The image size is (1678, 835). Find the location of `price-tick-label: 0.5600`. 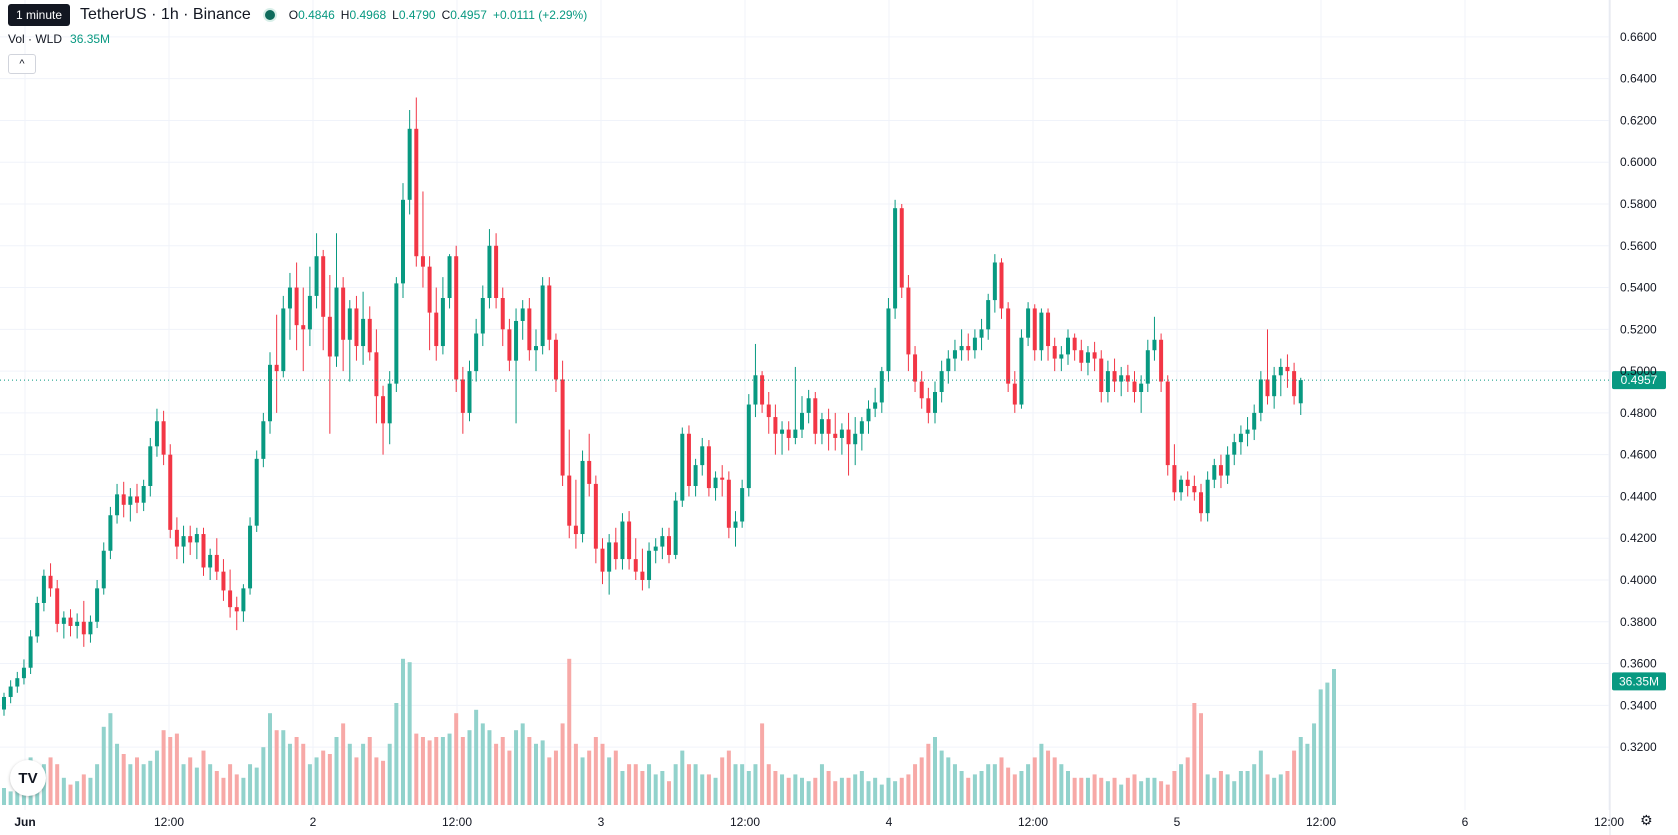

price-tick-label: 0.5600 is located at coordinates (1638, 246).